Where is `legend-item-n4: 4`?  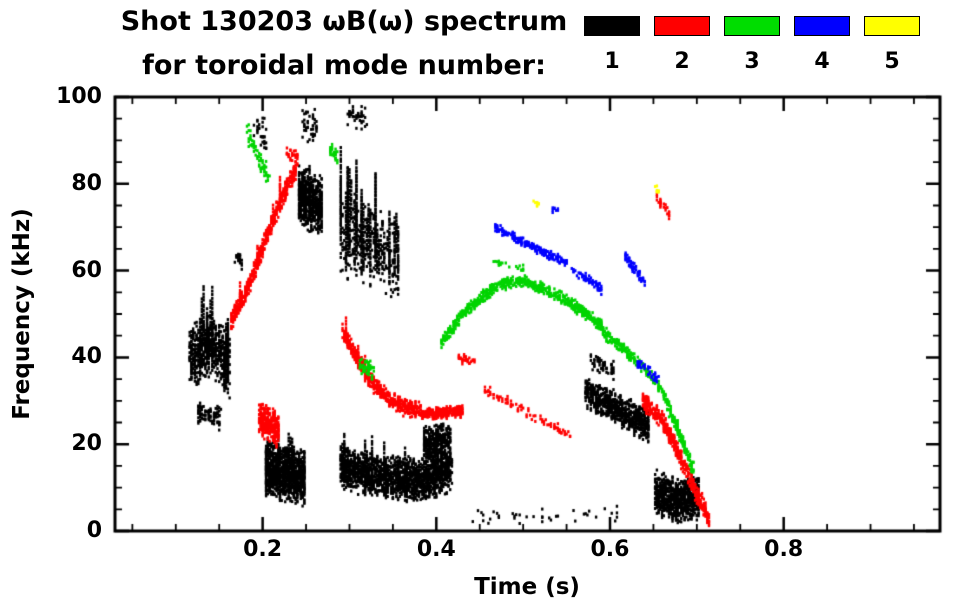
legend-item-n4: 4 is located at coordinates (822, 45).